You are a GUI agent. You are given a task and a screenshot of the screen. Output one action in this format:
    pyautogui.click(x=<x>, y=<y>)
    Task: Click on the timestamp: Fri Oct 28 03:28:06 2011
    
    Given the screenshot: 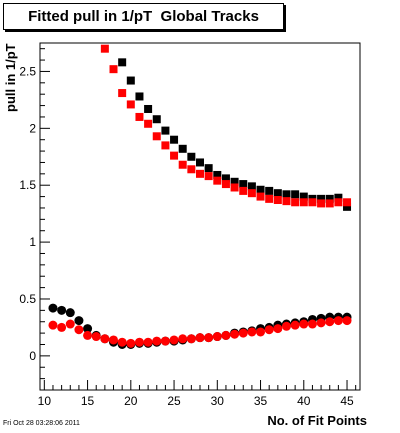 What is the action you would take?
    pyautogui.click(x=41, y=423)
    